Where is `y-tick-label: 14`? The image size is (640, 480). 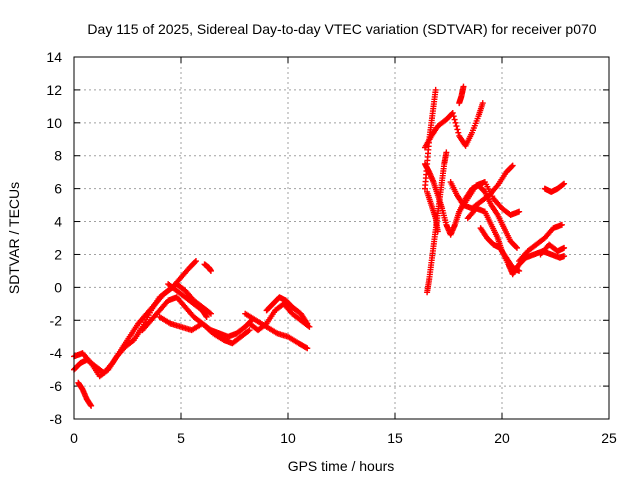
y-tick-label: 14 is located at coordinates (54, 57).